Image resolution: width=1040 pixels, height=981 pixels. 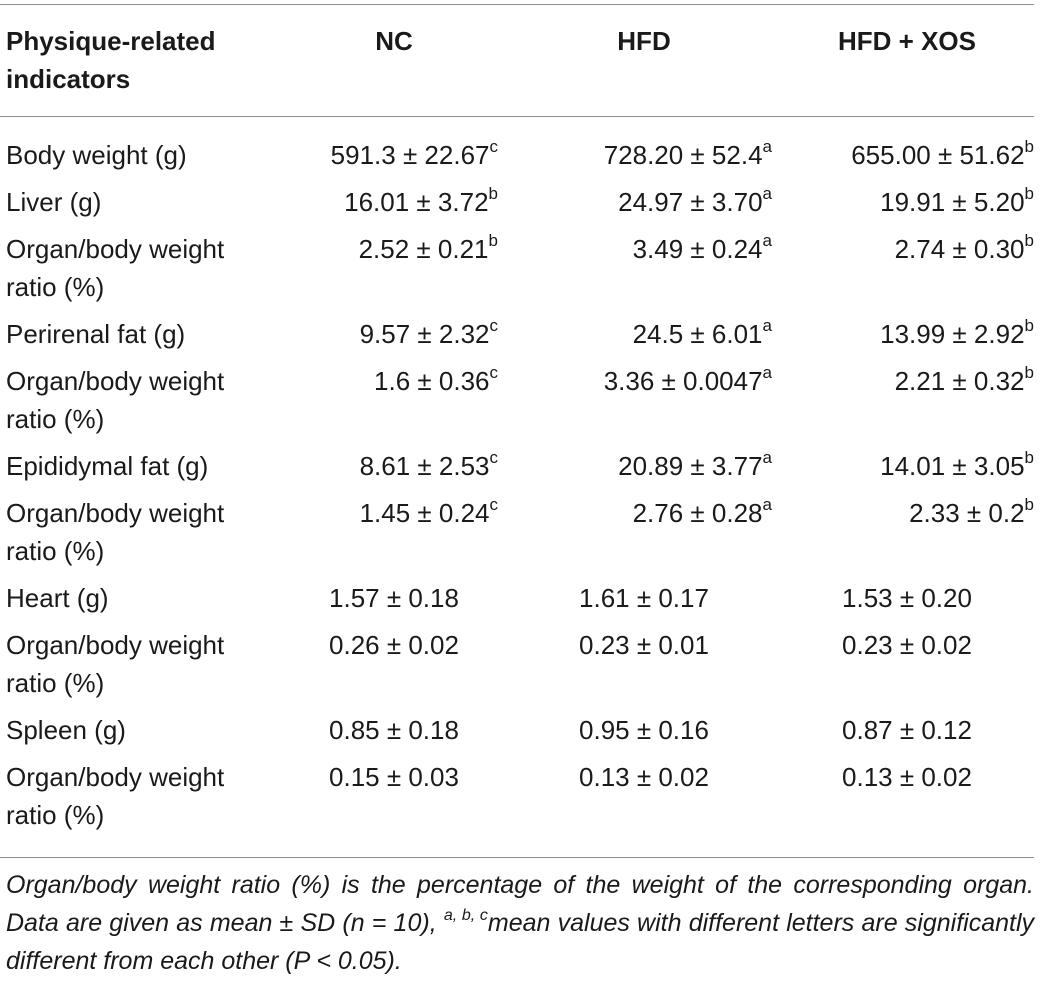 I want to click on value-hfd-xos: 0.13 ± 0.02, so click(x=907, y=800).